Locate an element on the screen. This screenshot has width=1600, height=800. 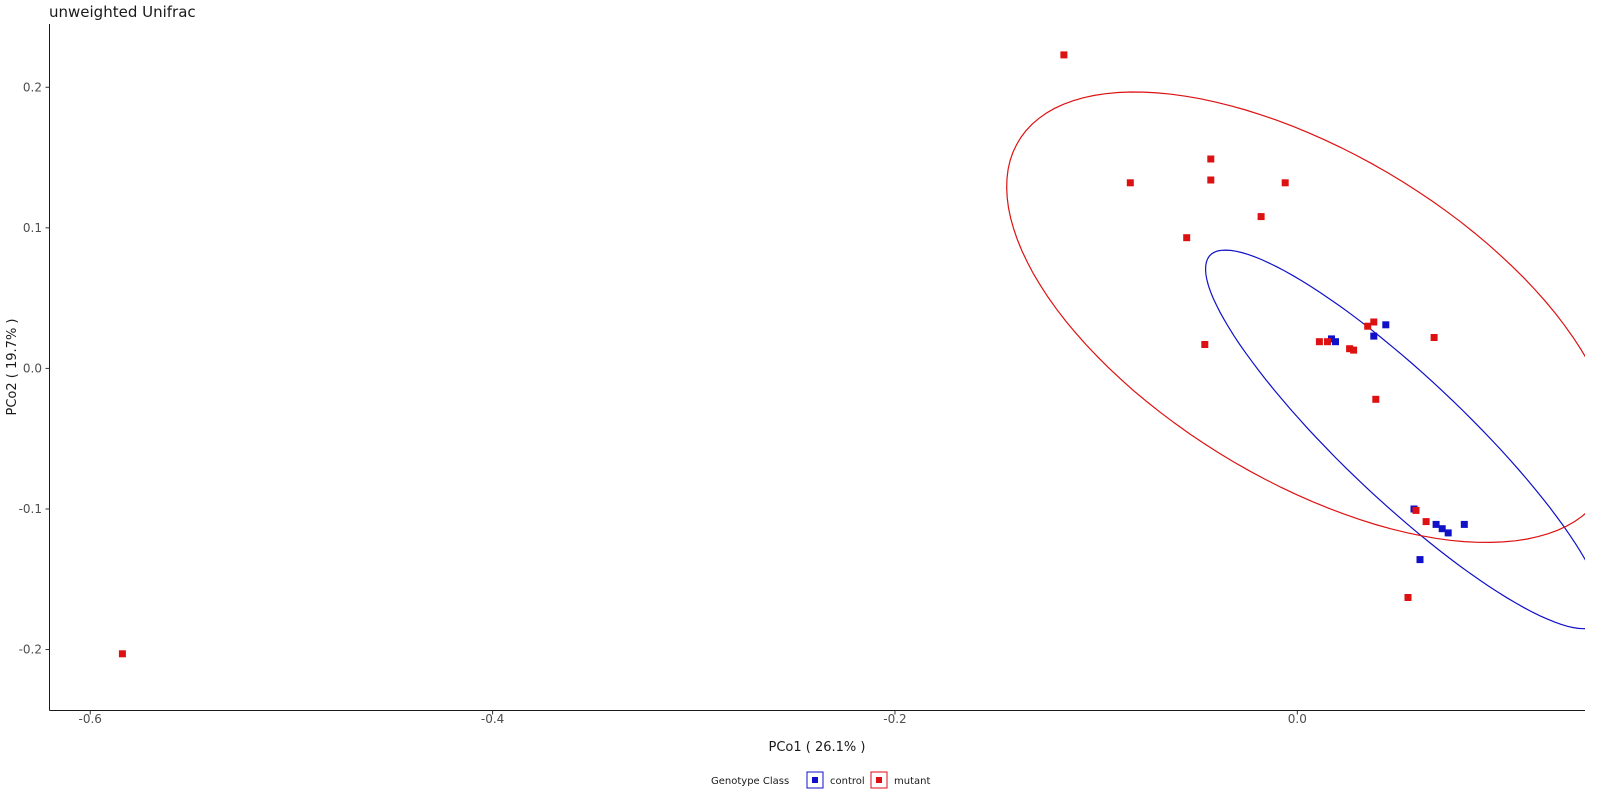
legend-label-control: control is located at coordinates (847, 781).